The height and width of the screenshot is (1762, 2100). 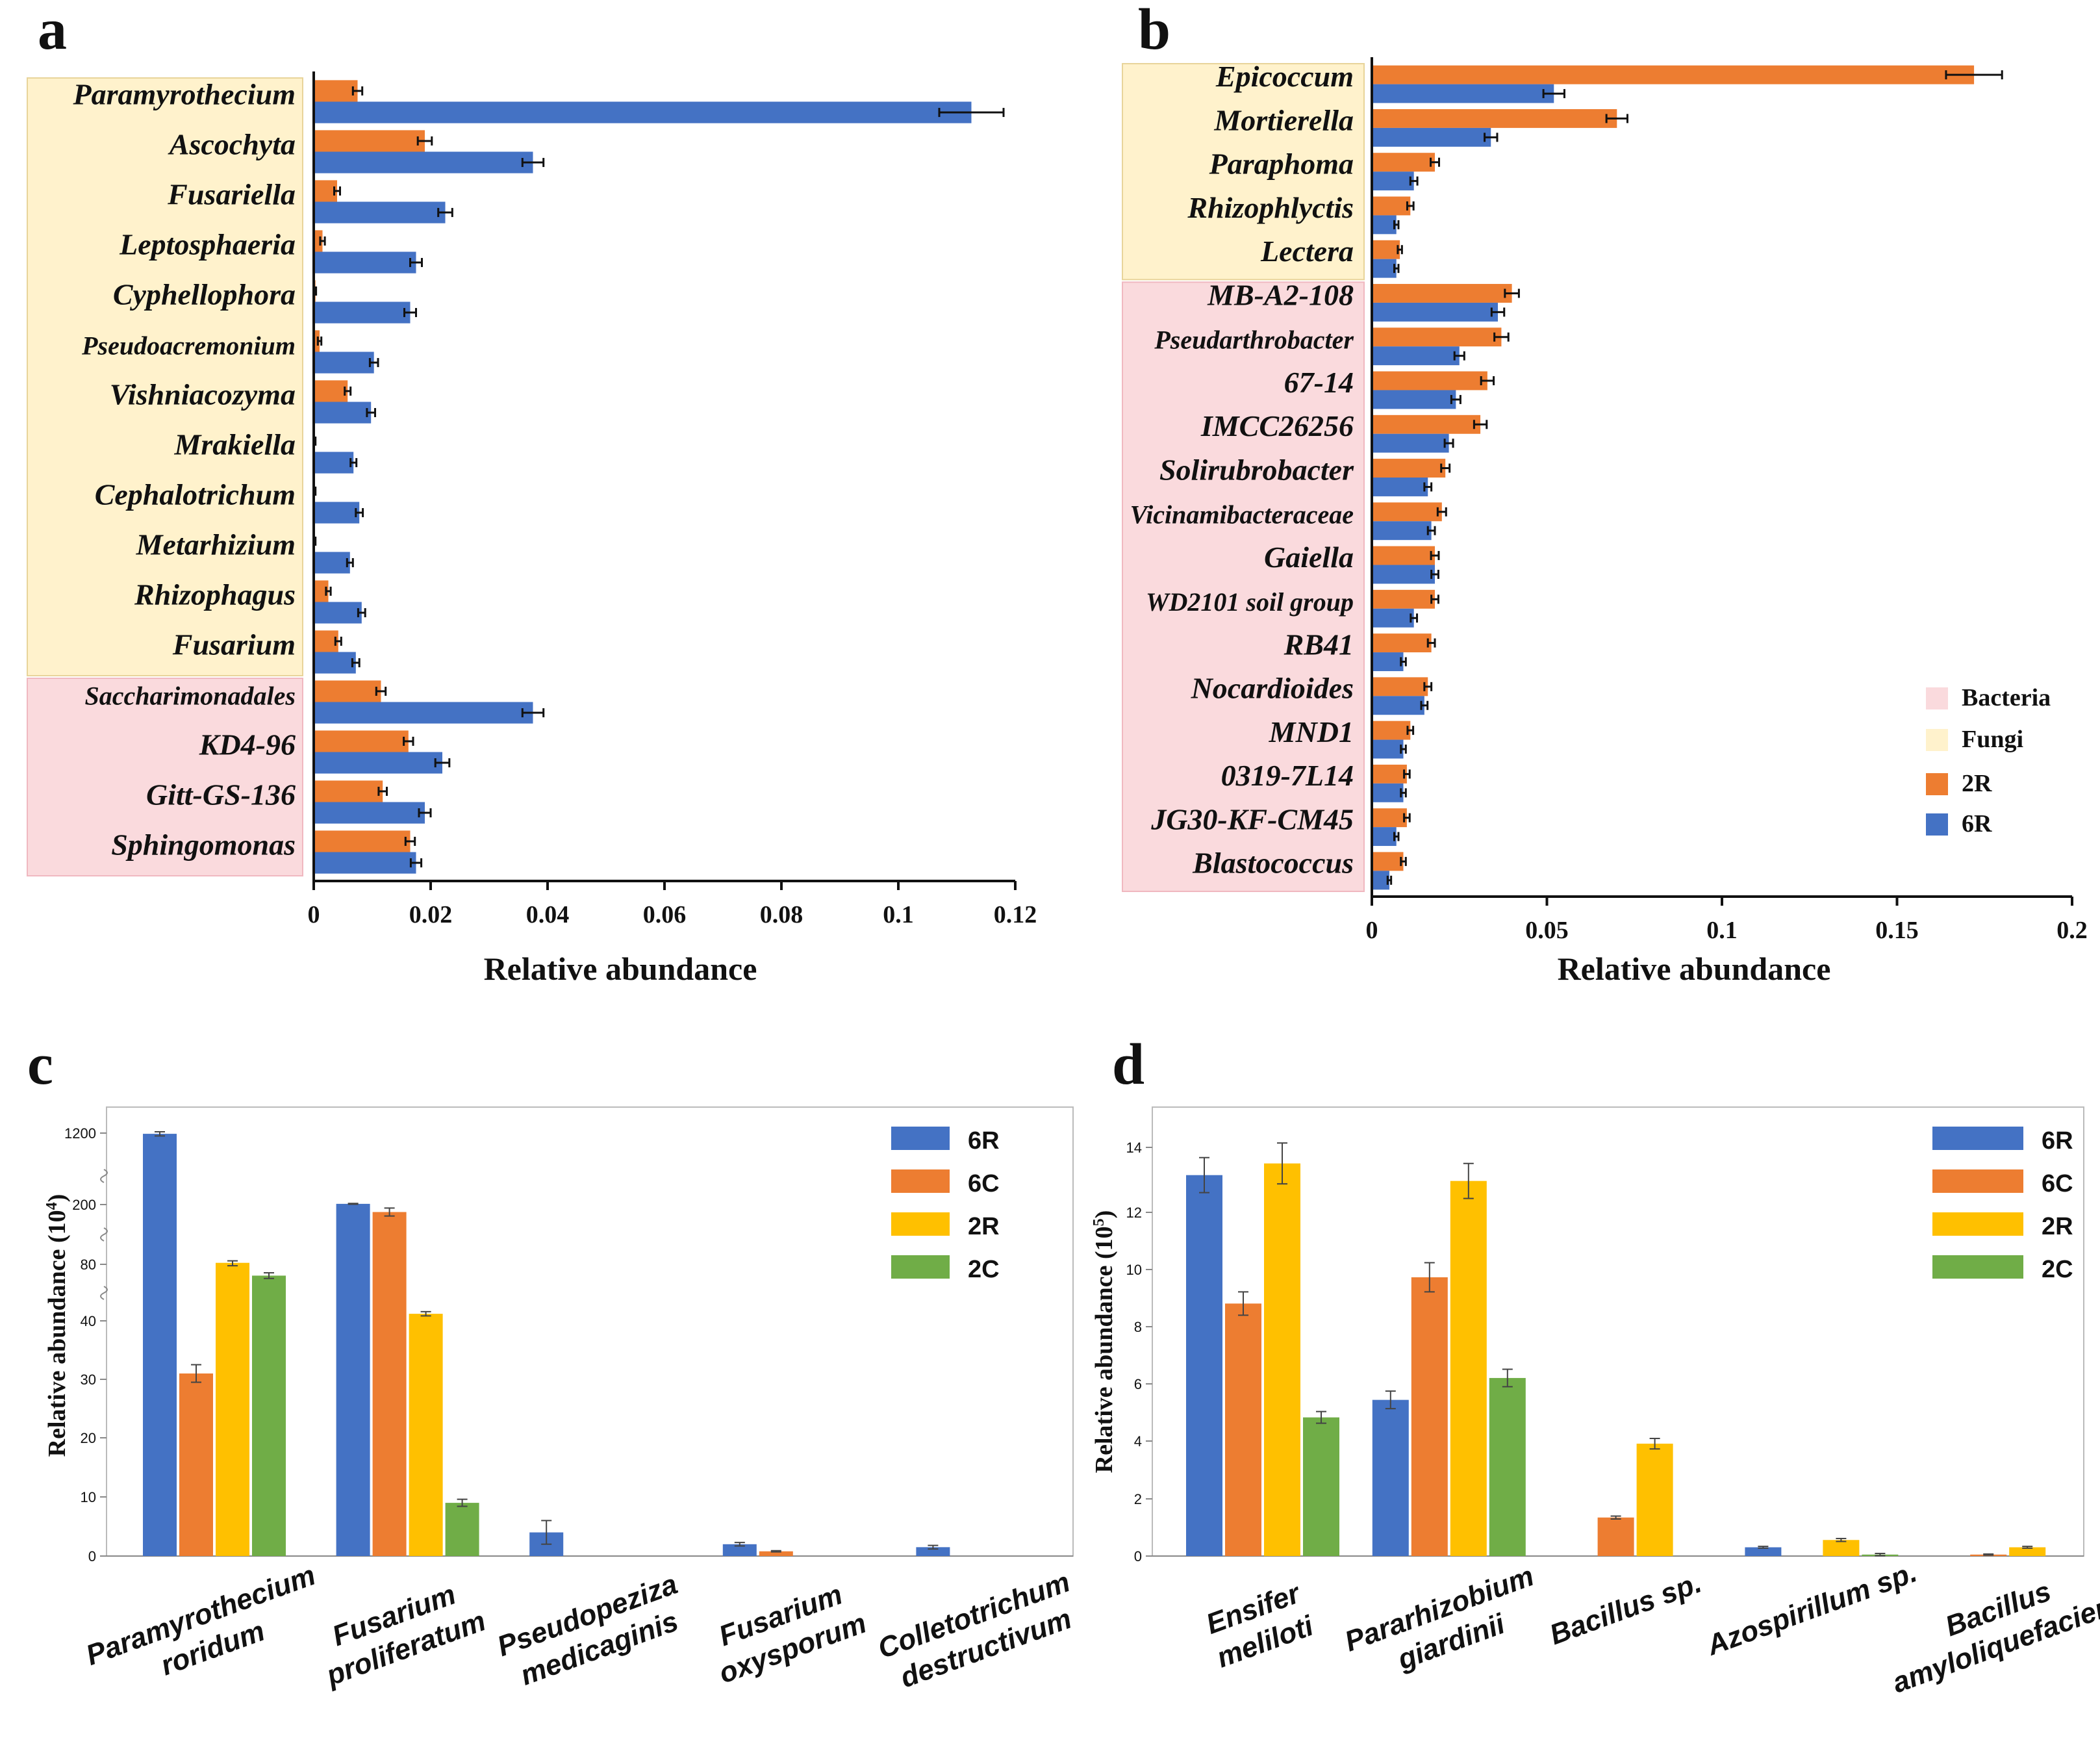 I want to click on x-tick-label: 0.04, so click(x=548, y=915).